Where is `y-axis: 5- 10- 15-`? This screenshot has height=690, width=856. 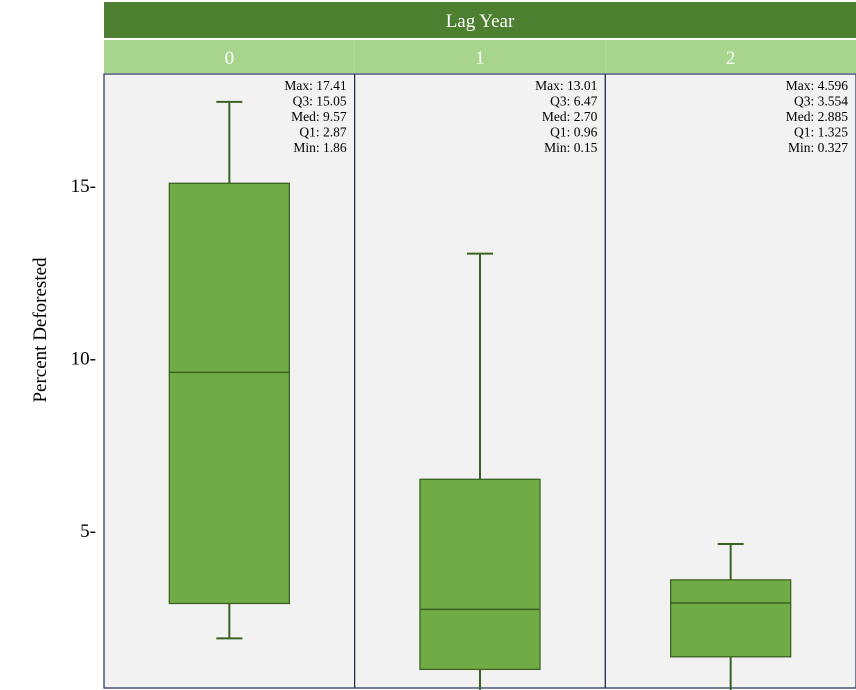 y-axis: 5- 10- 15- is located at coordinates (83, 359).